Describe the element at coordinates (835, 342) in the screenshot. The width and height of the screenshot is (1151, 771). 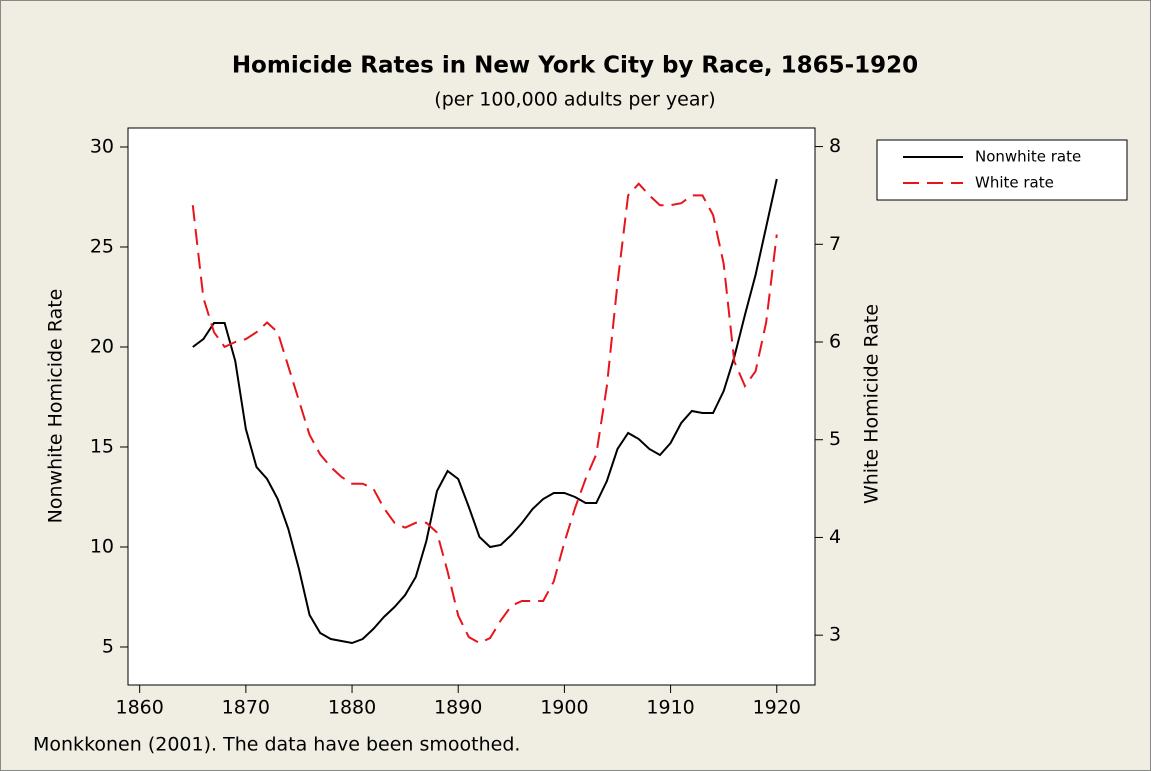
I see `y2-tick-label: 6` at that location.